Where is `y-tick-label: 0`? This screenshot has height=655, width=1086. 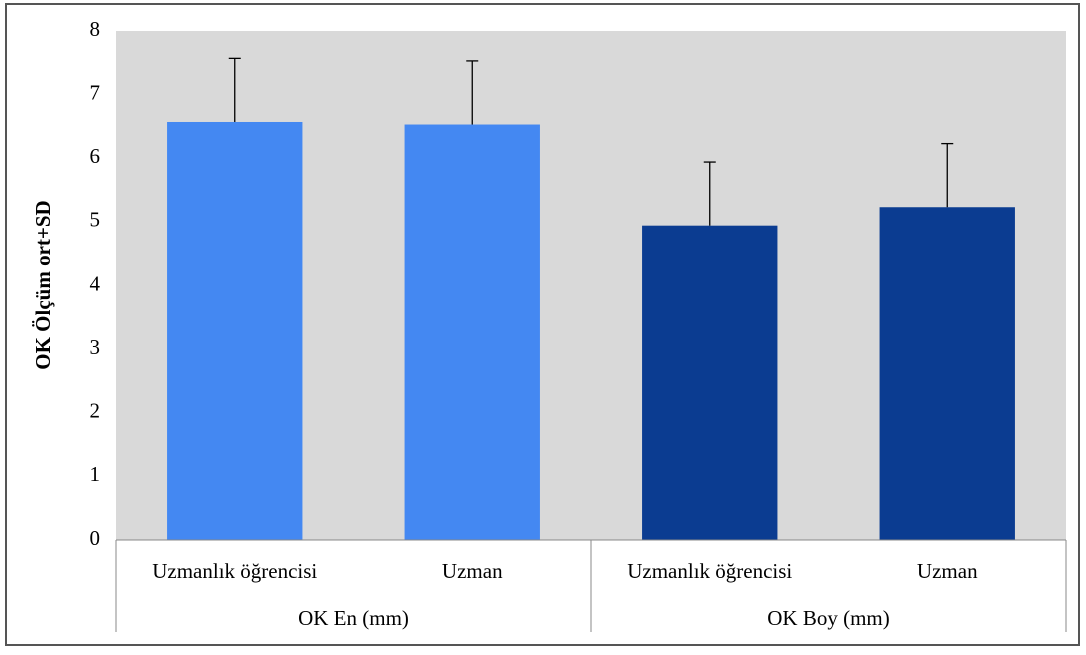
y-tick-label: 0 is located at coordinates (95, 538).